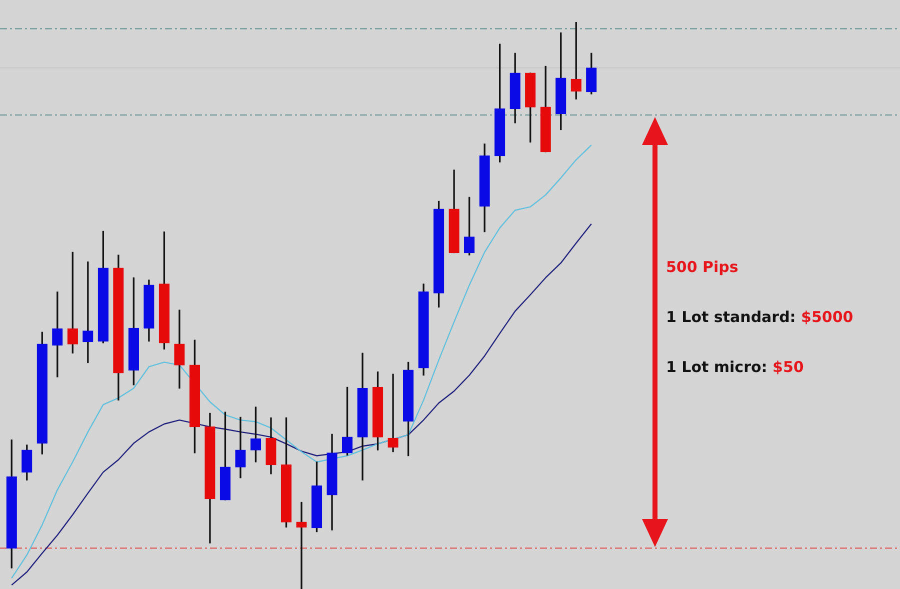 Image resolution: width=900 pixels, height=589 pixels. I want to click on text: 1 Lot standard: $5000, so click(760, 317).